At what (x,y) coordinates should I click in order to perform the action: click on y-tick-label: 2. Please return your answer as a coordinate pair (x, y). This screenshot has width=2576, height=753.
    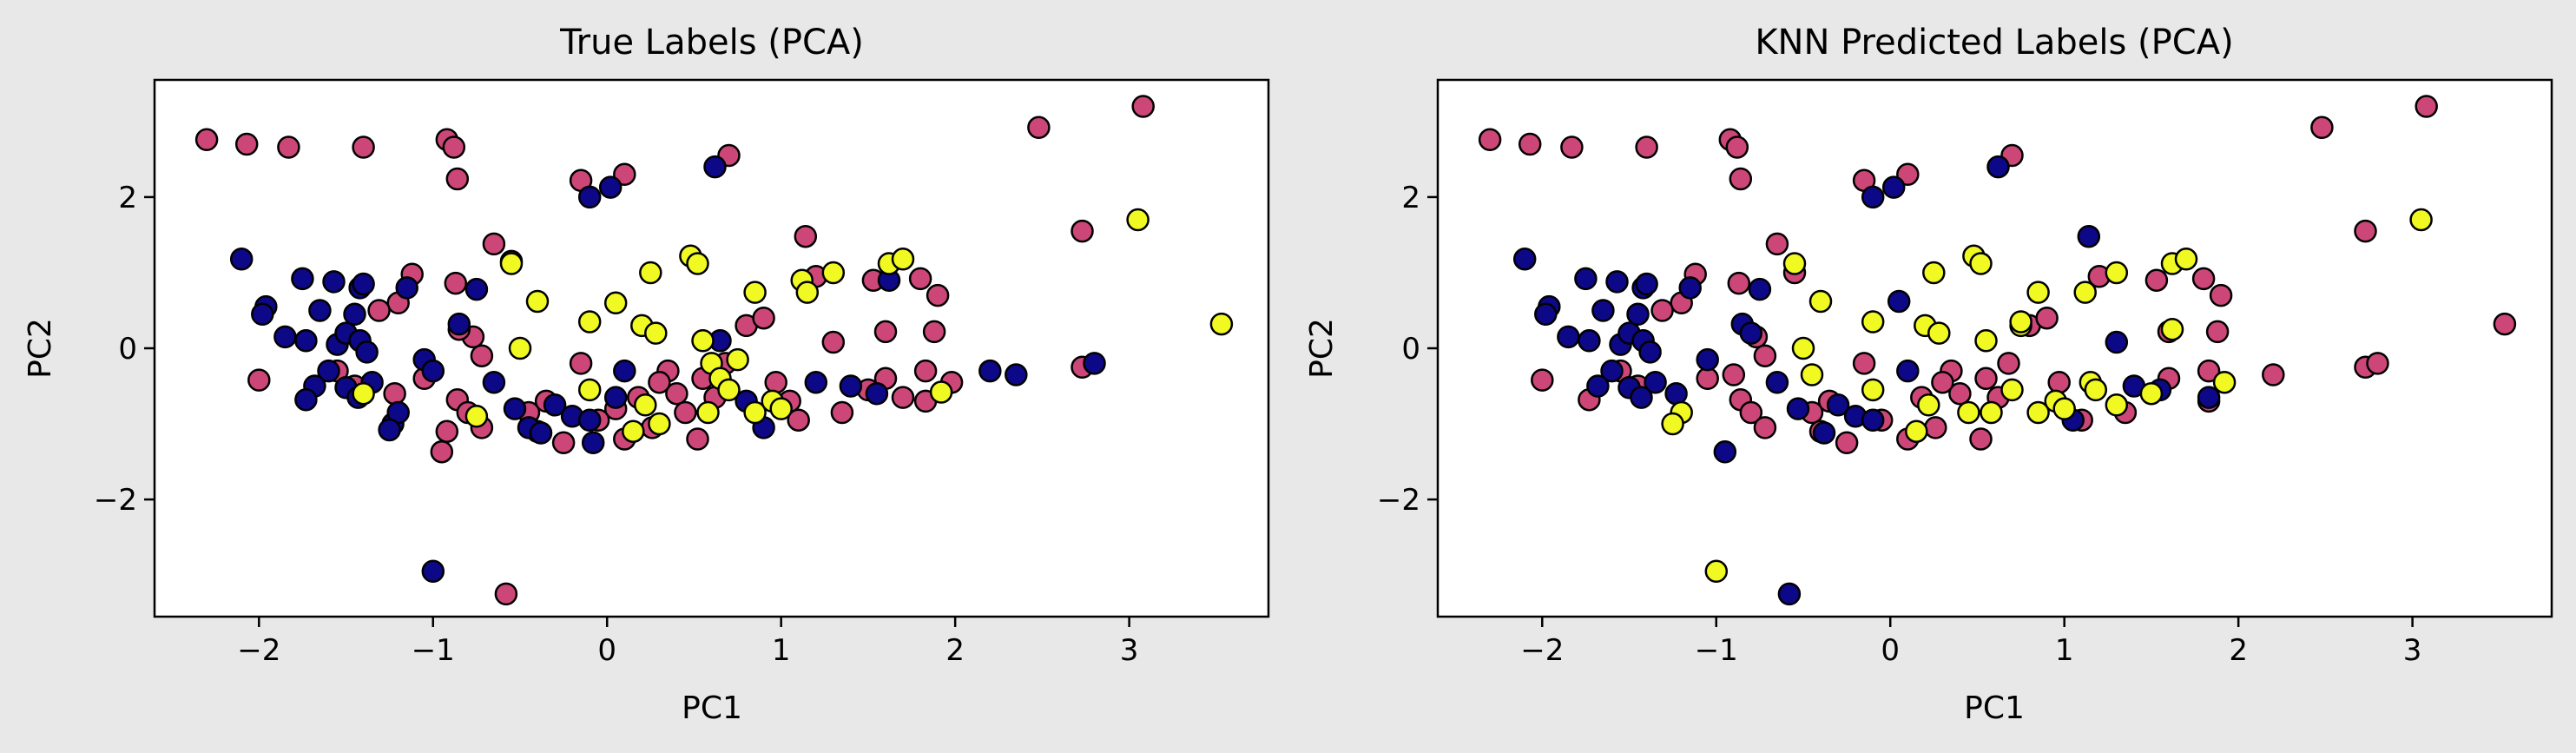
    Looking at the image, I should click on (1410, 198).